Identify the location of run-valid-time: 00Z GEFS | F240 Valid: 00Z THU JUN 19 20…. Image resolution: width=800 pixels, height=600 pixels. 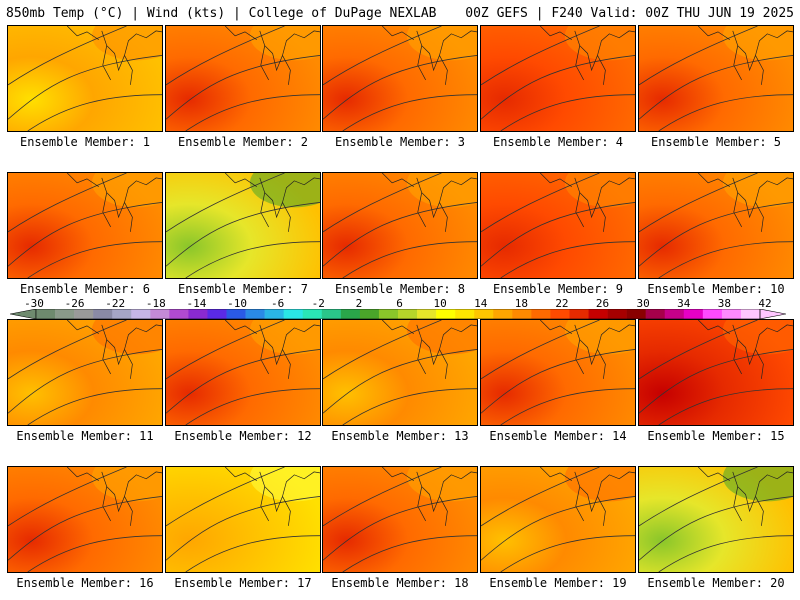
(629, 13).